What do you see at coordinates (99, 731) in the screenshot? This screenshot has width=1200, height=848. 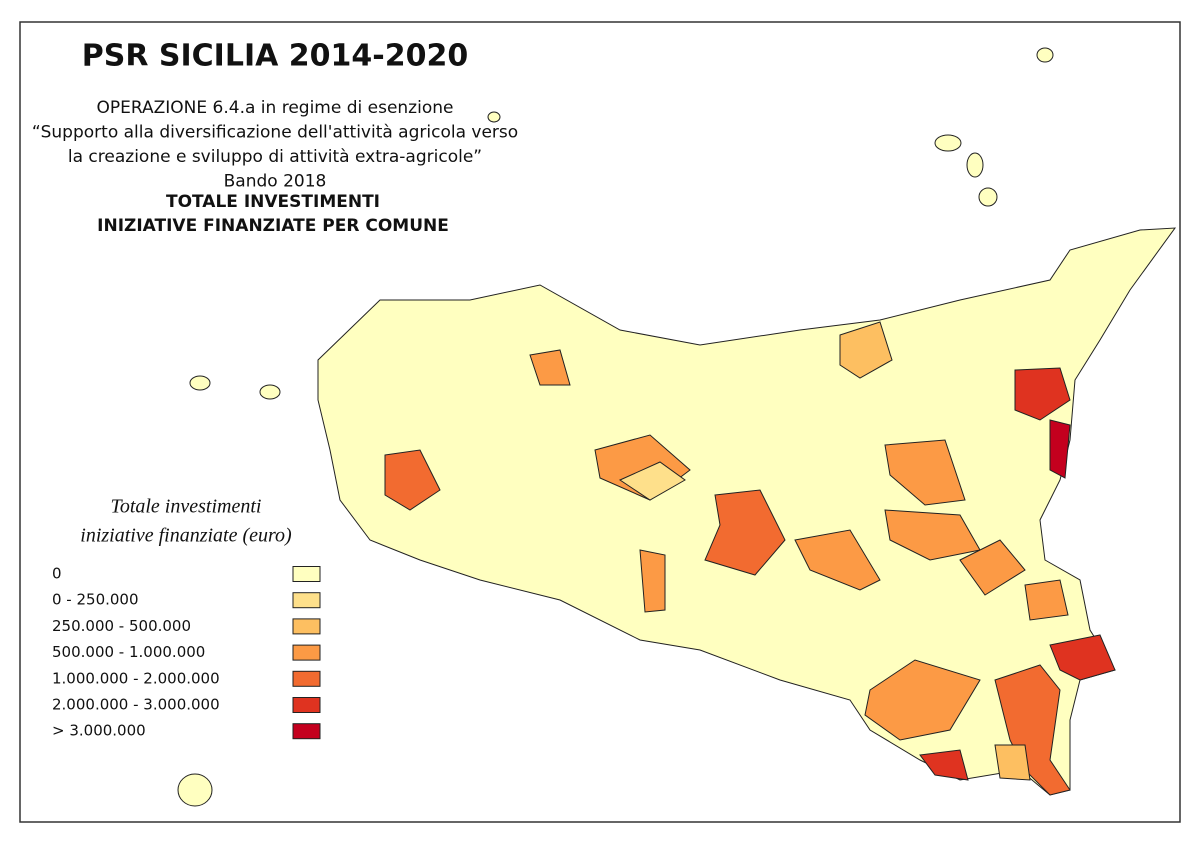 I see `legend-label: > 3.000.000` at bounding box center [99, 731].